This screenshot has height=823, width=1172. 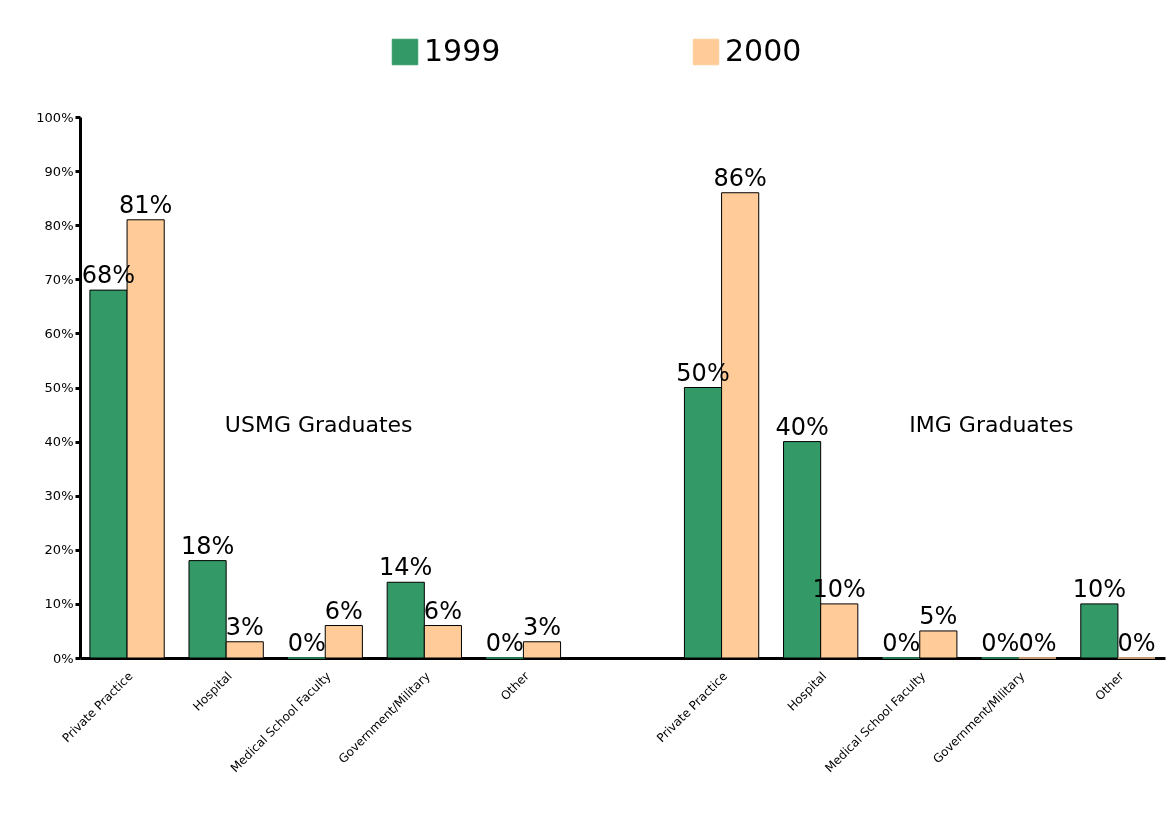 I want to click on annotation: IMG Graduates, so click(x=991, y=425).